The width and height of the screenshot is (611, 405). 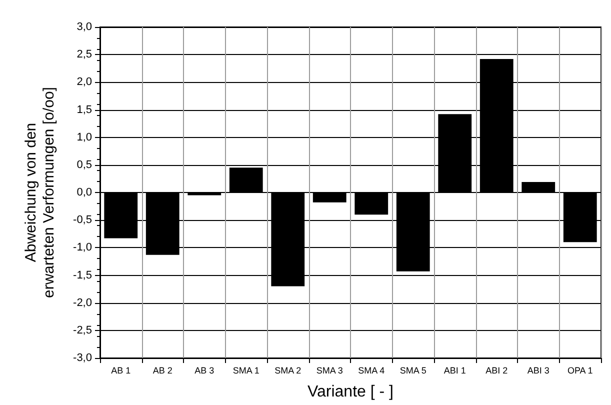 I want to click on x-tick-label: SMA 4, so click(x=371, y=371).